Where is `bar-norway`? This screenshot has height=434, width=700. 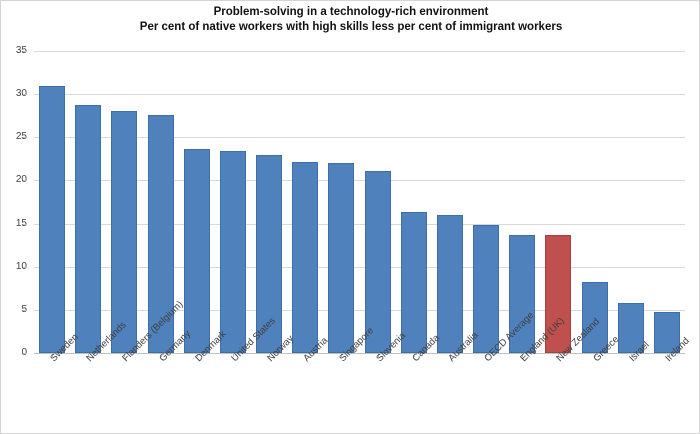 bar-norway is located at coordinates (269, 254).